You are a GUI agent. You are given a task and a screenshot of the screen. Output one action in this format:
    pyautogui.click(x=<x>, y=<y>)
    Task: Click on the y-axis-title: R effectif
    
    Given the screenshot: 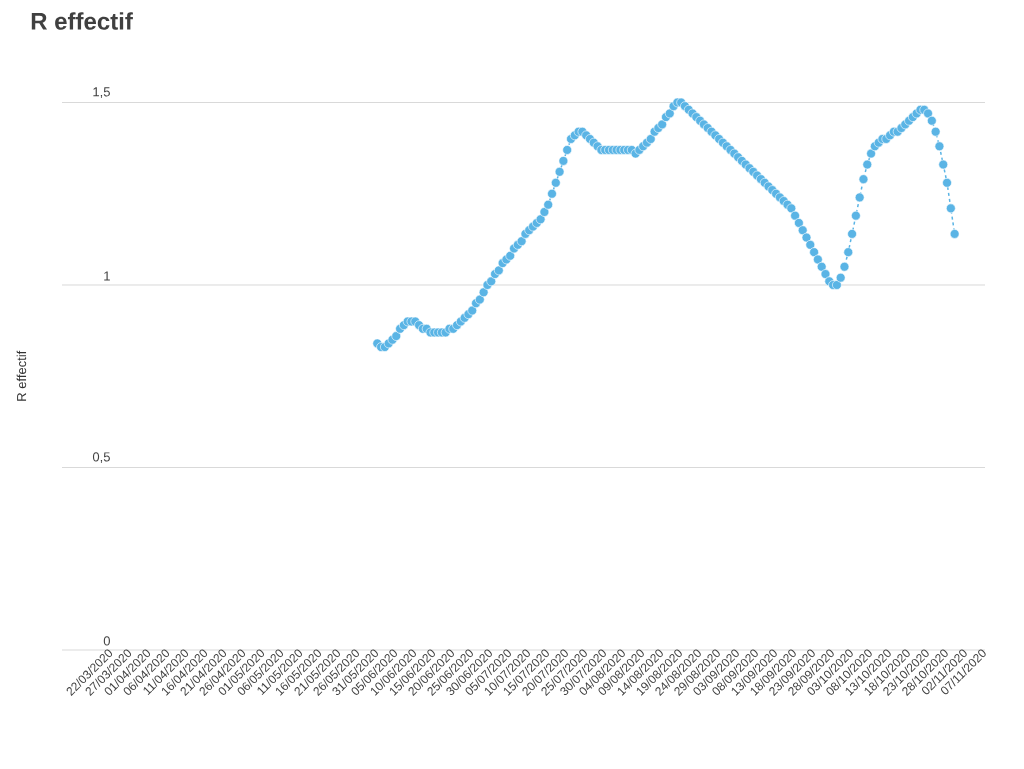 What is the action you would take?
    pyautogui.click(x=21, y=375)
    